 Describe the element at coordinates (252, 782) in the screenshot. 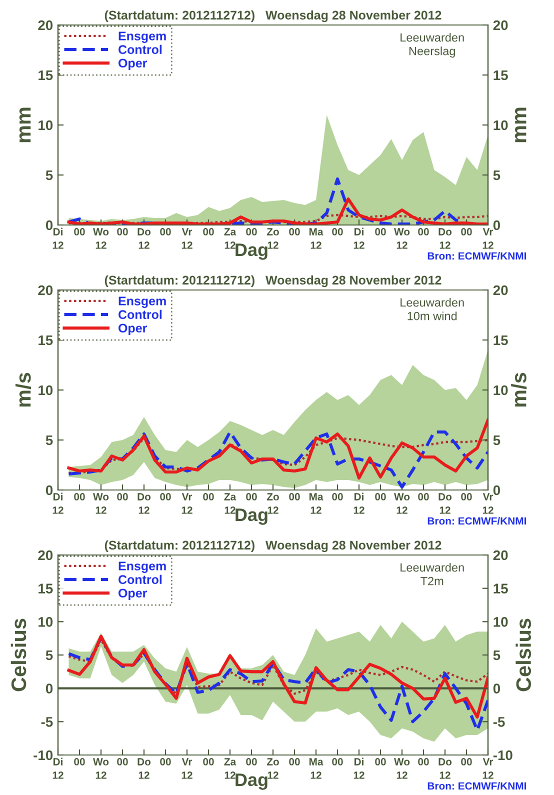

I see `x-axis-title: Dag` at that location.